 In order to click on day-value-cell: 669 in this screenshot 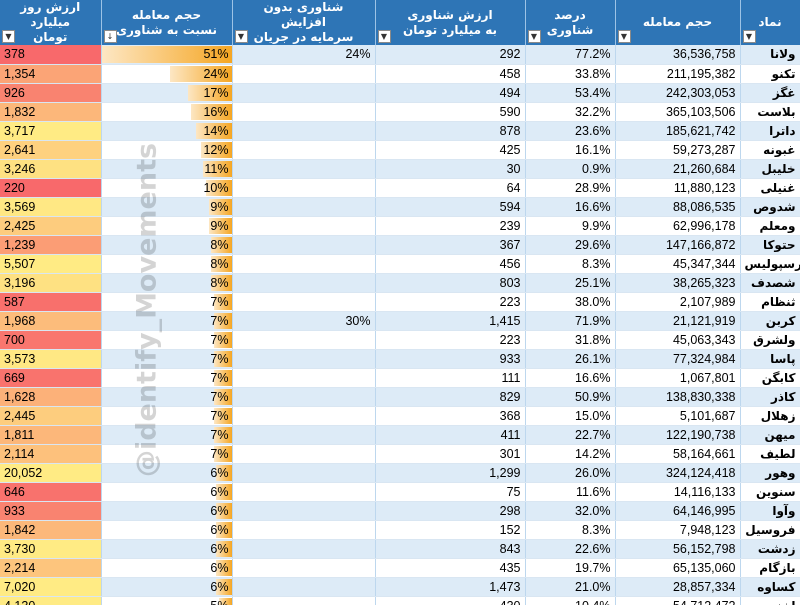, I will do `click(51, 378)`.